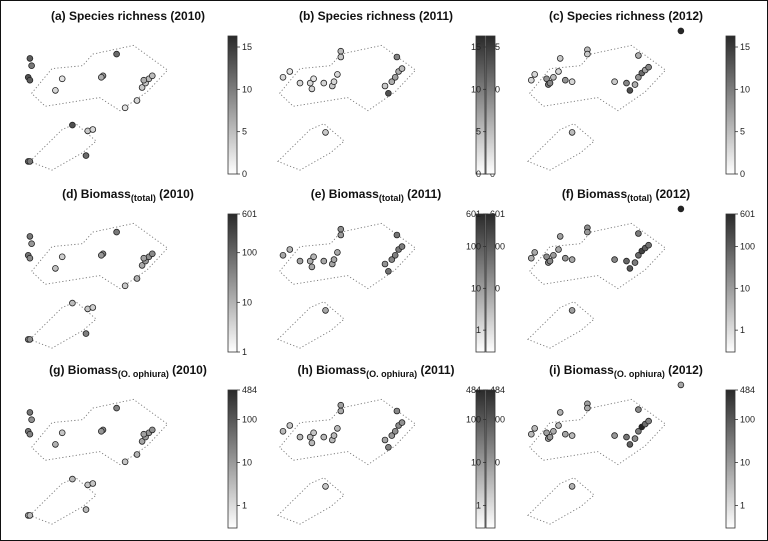 The image size is (768, 541). What do you see at coordinates (597, 432) in the screenshot?
I see `survey-area-north` at bounding box center [597, 432].